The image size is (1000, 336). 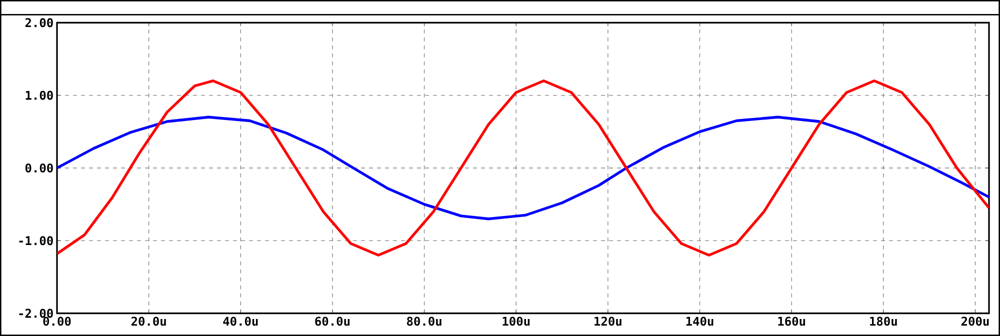 What do you see at coordinates (424, 321) in the screenshot?
I see `x-tick-label: 80.0u` at bounding box center [424, 321].